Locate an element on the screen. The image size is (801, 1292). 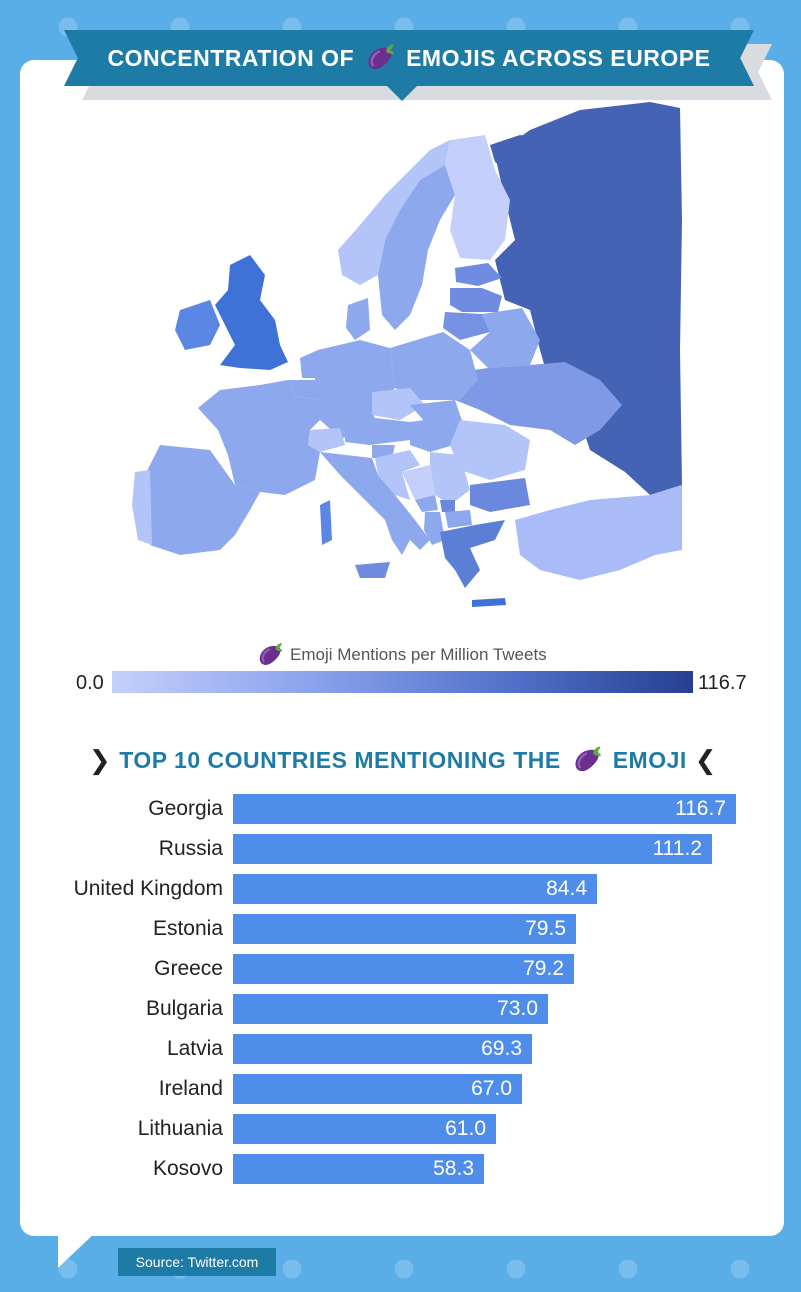
region-norway is located at coordinates (394, 212).